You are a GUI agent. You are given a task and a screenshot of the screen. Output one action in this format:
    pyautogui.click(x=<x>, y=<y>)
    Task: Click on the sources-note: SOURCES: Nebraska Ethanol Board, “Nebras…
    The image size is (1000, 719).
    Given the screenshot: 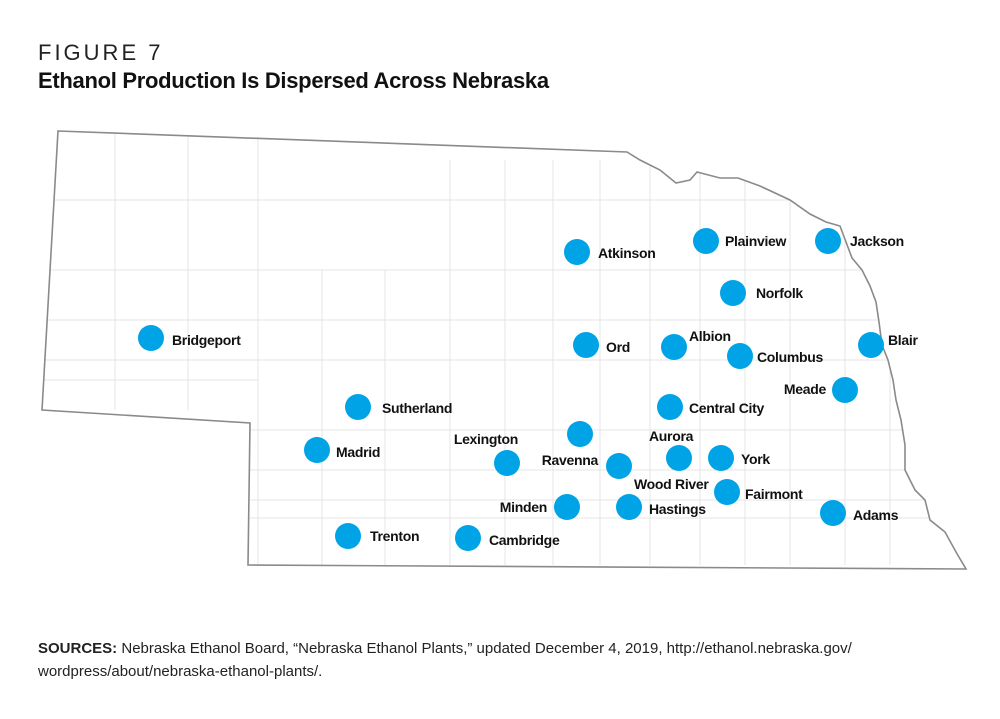 What is the action you would take?
    pyautogui.click(x=503, y=660)
    